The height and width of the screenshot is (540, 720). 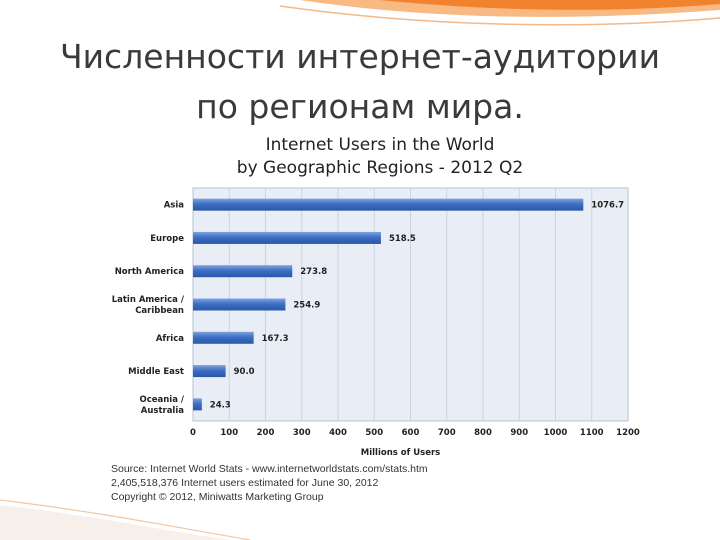 I want to click on x-tick-label: 500, so click(x=374, y=433).